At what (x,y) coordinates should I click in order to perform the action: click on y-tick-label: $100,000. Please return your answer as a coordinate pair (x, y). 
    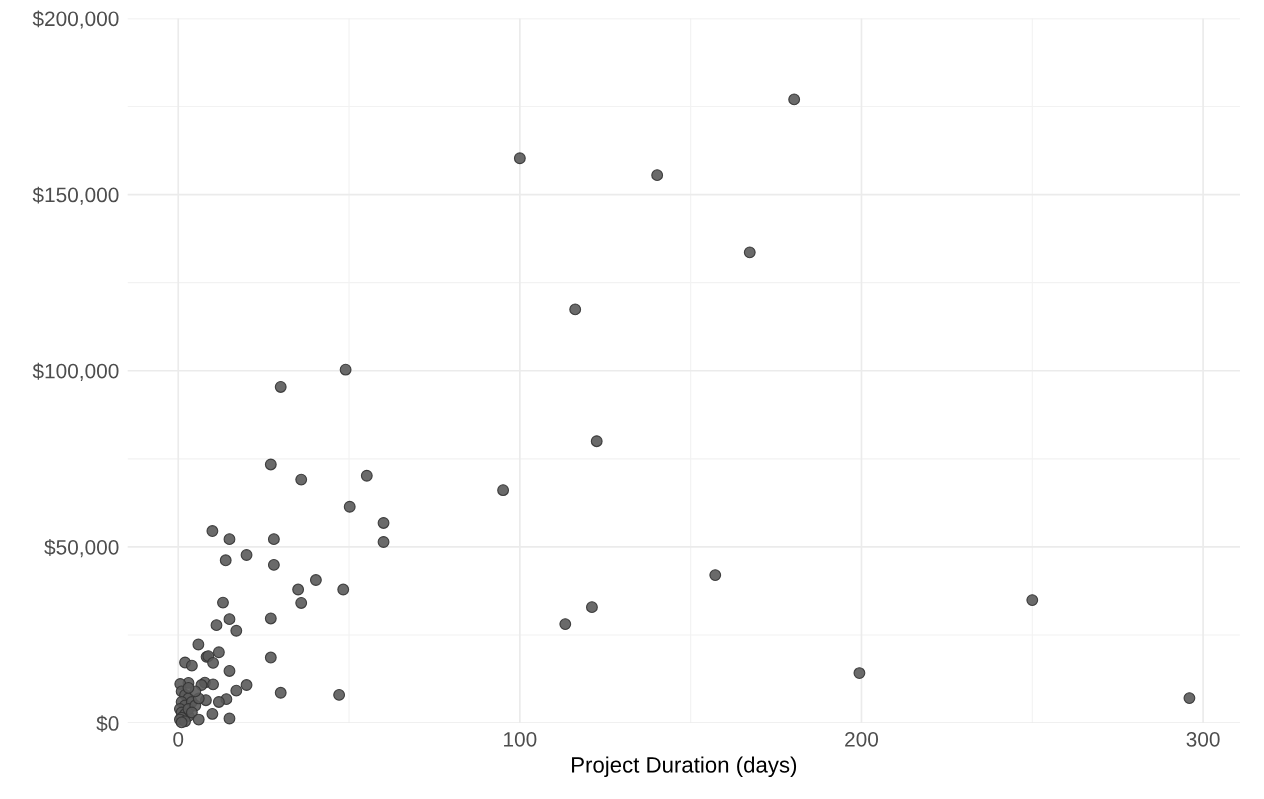
    Looking at the image, I should click on (75, 371).